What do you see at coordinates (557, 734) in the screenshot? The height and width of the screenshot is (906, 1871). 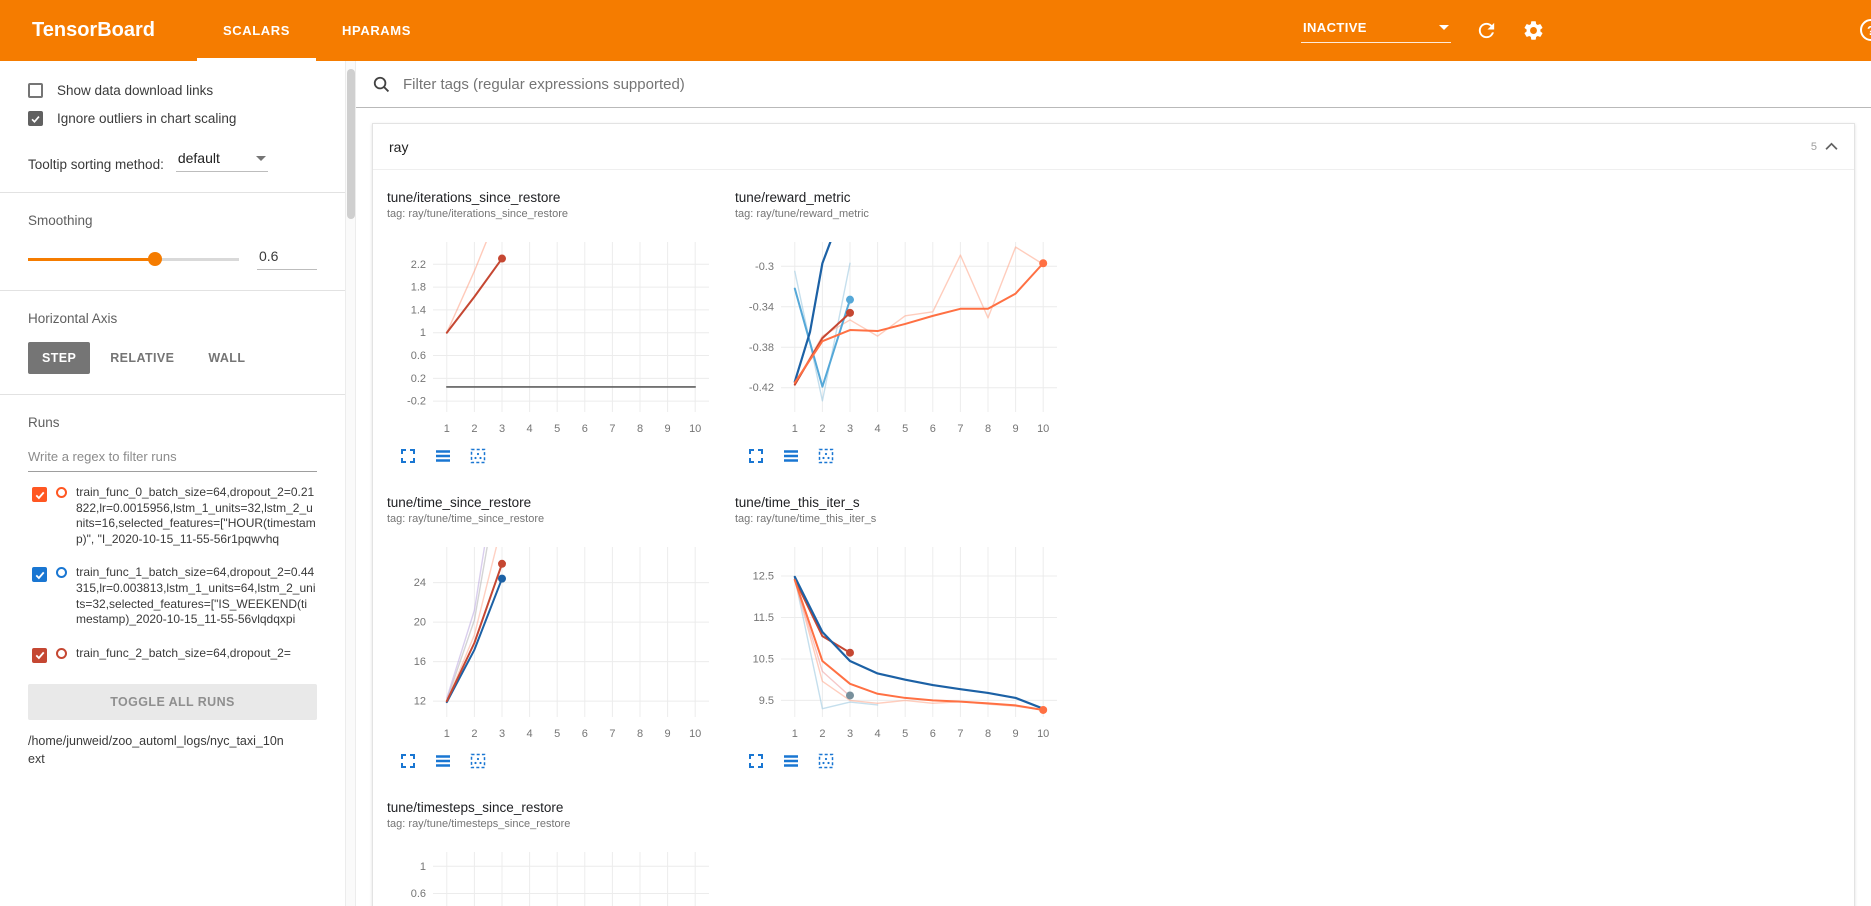 I see `svg-text: 5` at bounding box center [557, 734].